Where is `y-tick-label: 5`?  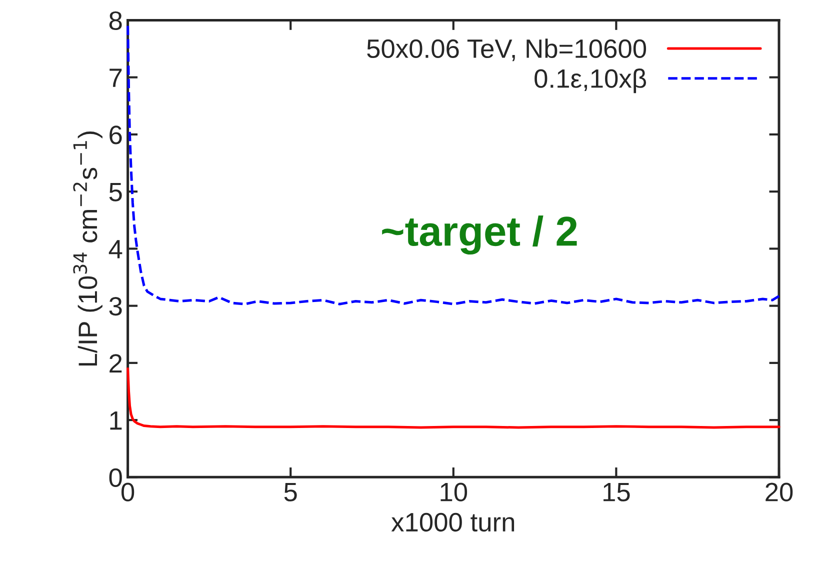
y-tick-label: 5 is located at coordinates (115, 192).